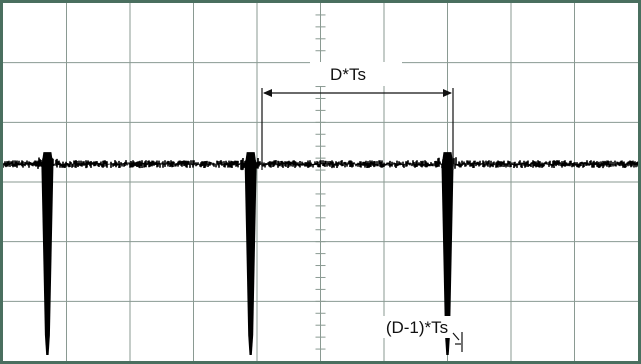 The height and width of the screenshot is (364, 641). What do you see at coordinates (357, 116) in the screenshot?
I see `period-dimension: D*Ts` at bounding box center [357, 116].